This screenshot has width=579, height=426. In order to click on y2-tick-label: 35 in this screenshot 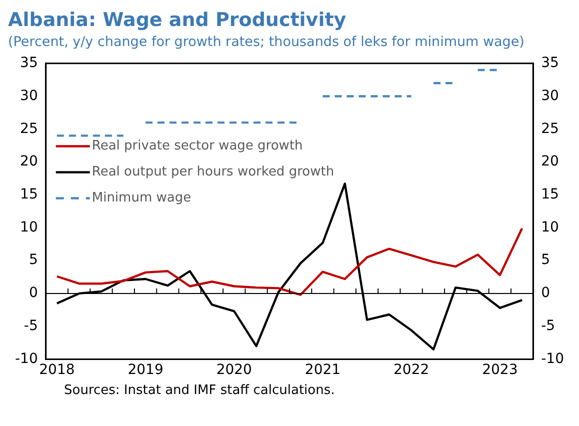, I will do `click(550, 63)`.